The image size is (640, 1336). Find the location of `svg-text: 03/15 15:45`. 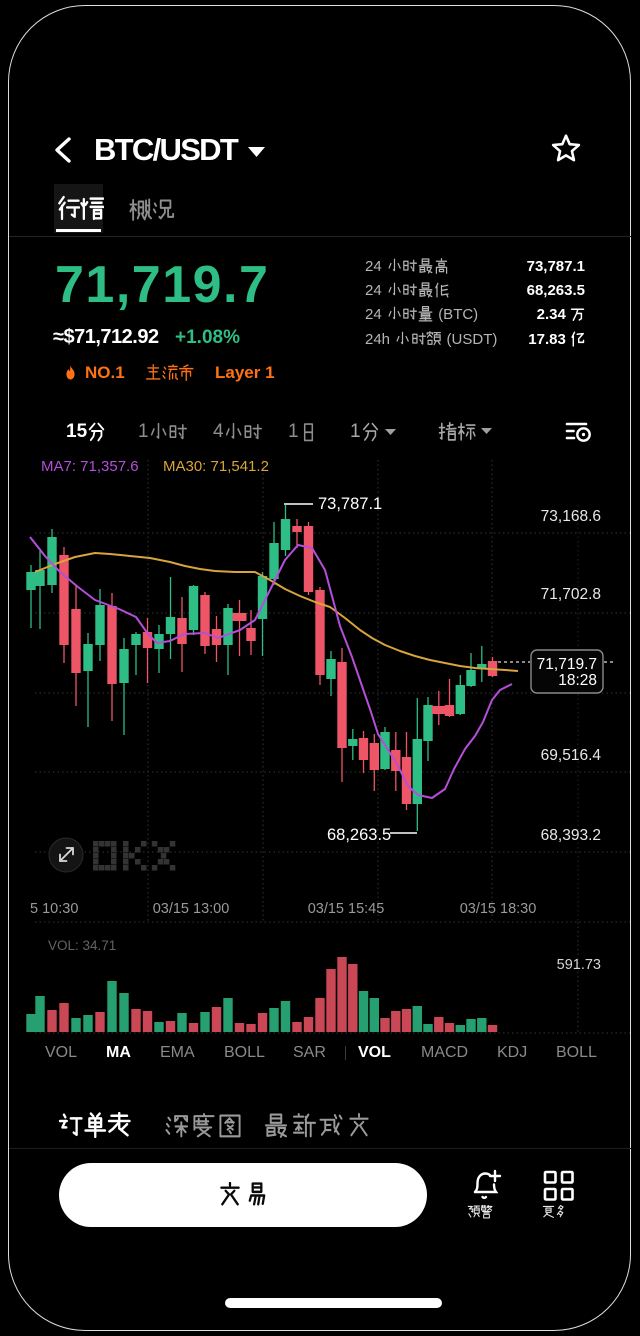

svg-text: 03/15 15:45 is located at coordinates (346, 909).